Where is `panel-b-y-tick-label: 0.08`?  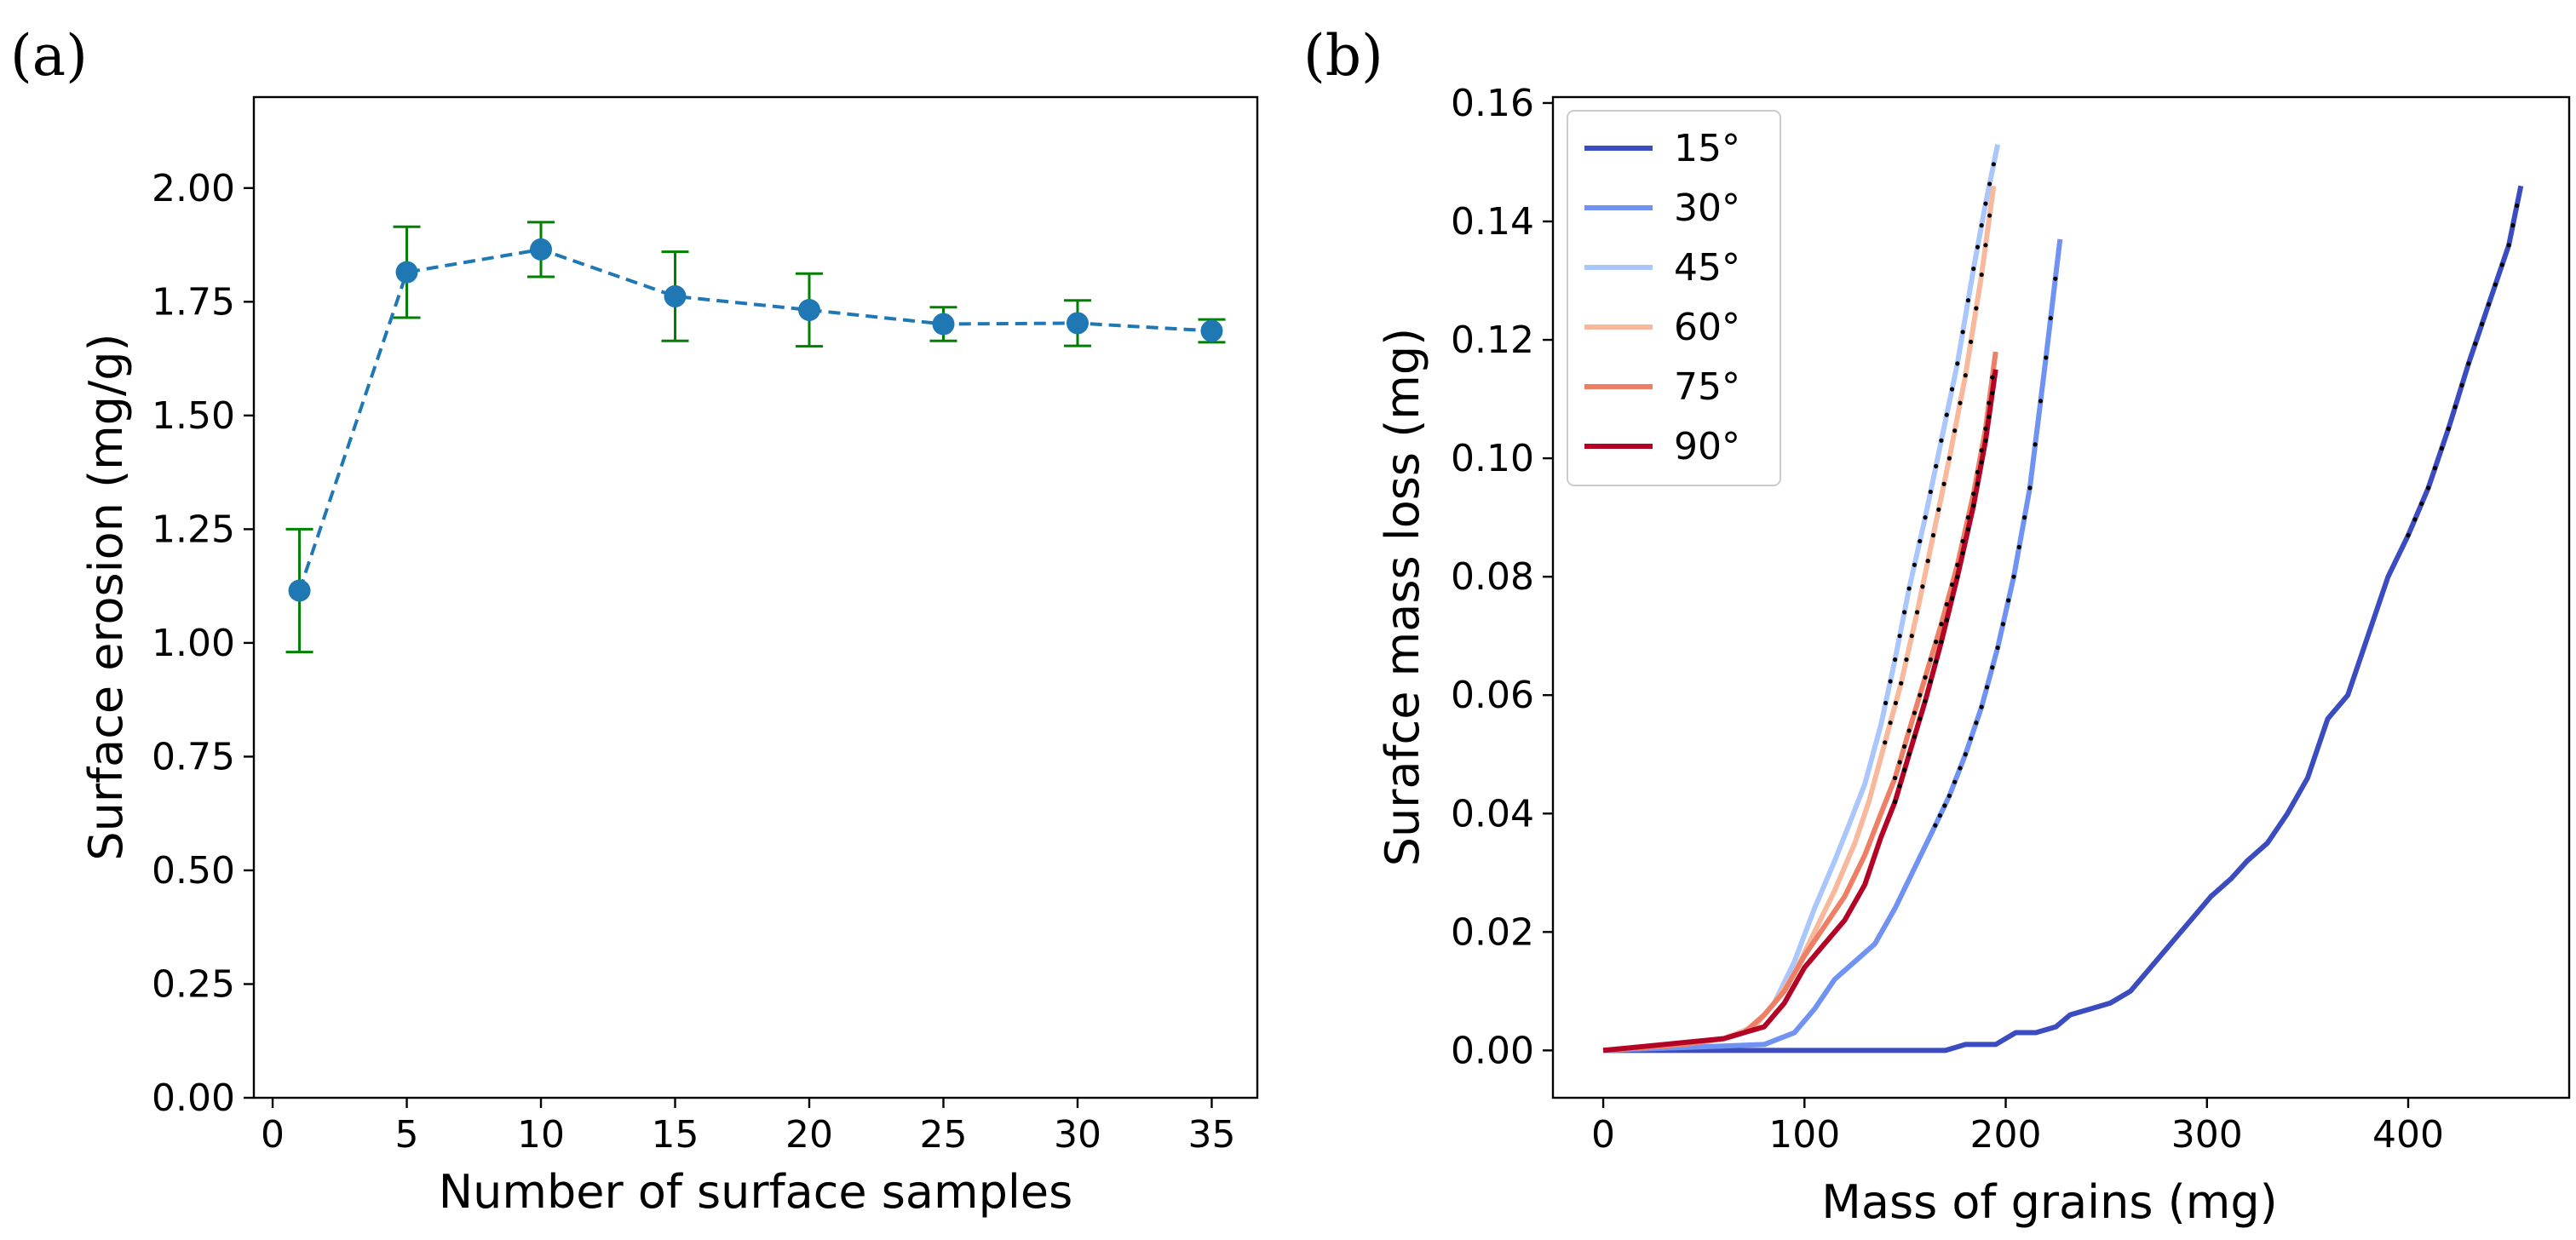
panel-b-y-tick-label: 0.08 is located at coordinates (1493, 577).